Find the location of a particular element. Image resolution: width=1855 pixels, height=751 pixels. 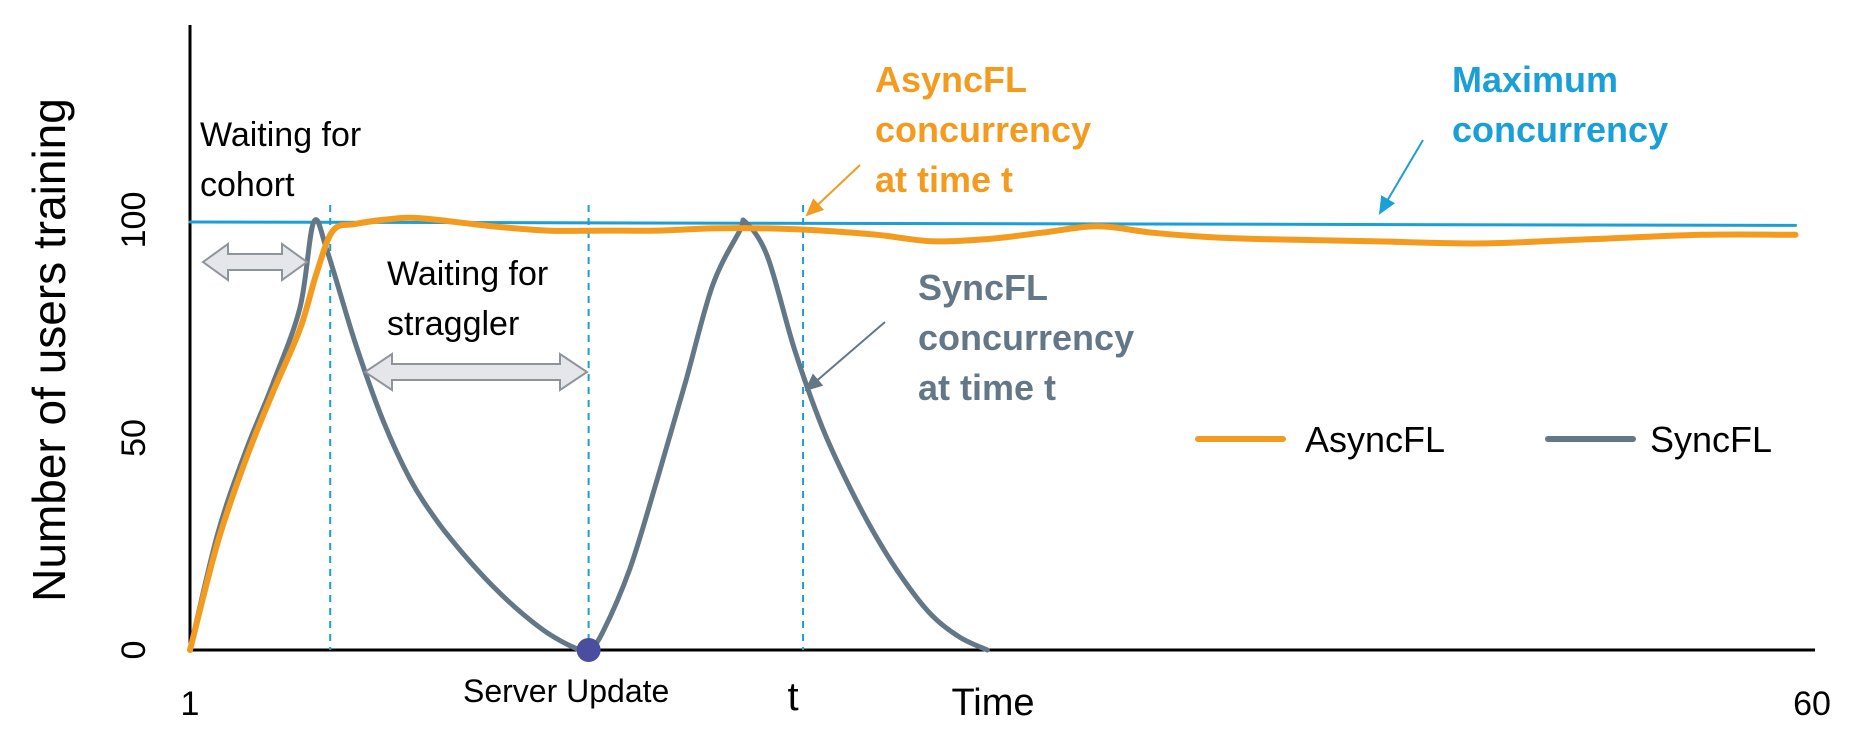

max-concurrency-line-2: concurrency is located at coordinates (1560, 129).